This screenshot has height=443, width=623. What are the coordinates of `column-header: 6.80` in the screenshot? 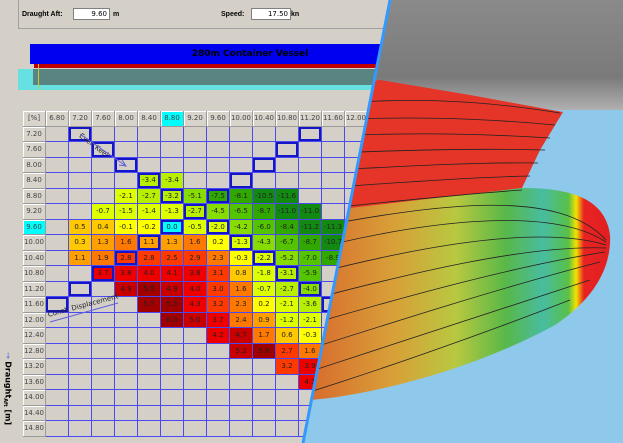 It's located at (57, 119).